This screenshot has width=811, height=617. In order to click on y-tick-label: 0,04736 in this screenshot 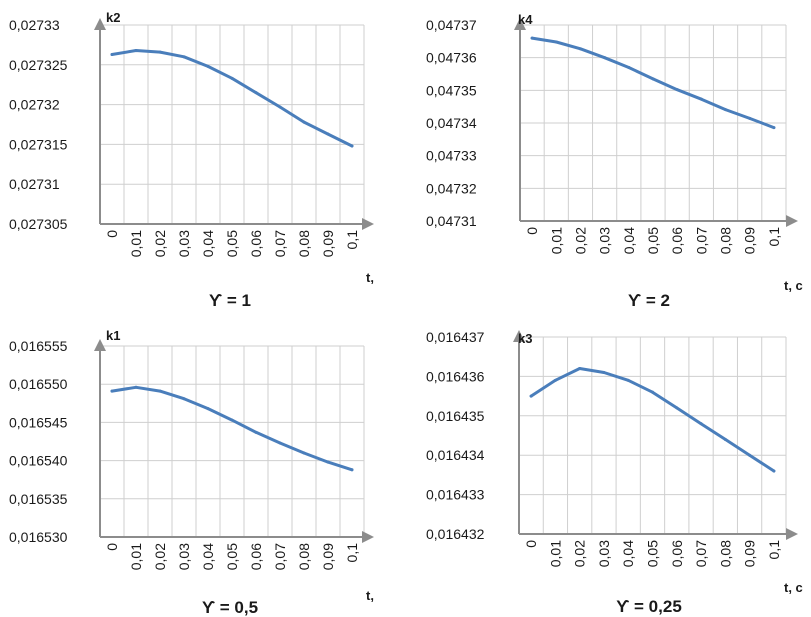, I will do `click(451, 58)`.